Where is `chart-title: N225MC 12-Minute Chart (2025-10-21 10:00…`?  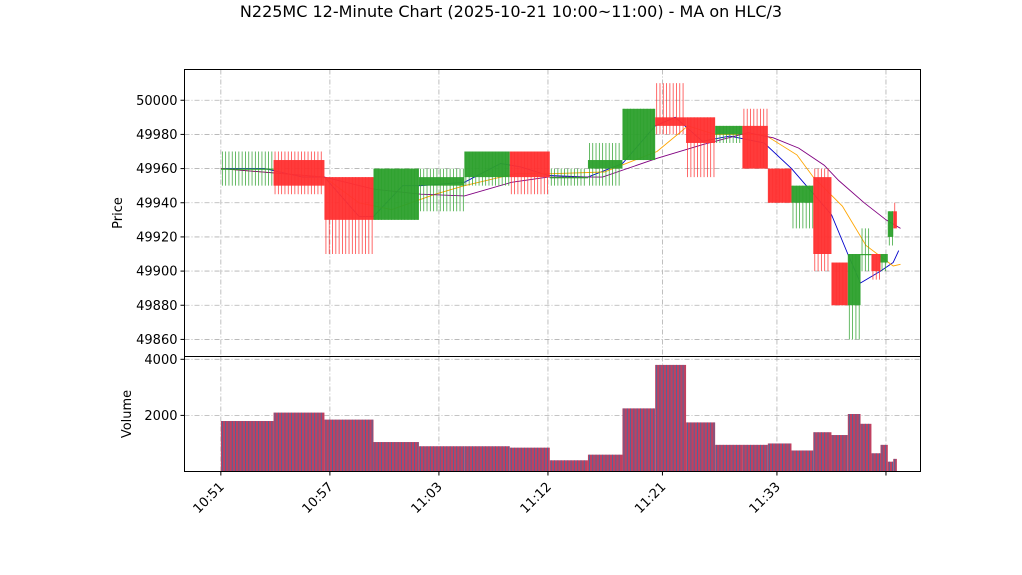 chart-title: N225MC 12-Minute Chart (2025-10-21 10:00… is located at coordinates (511, 11).